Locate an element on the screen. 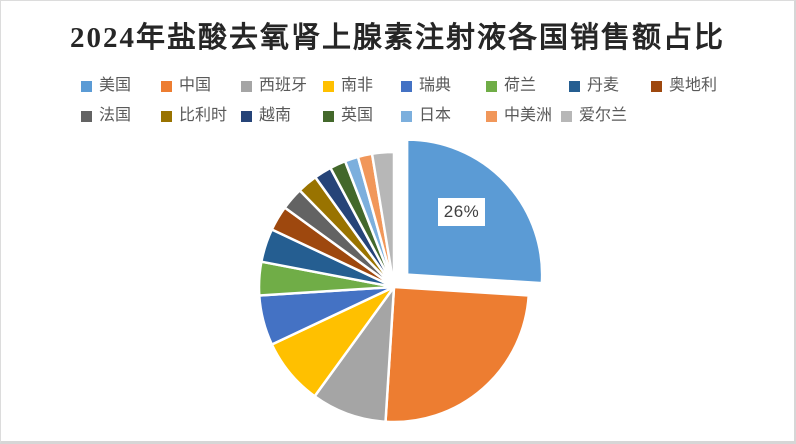  legend-item-label: 荷兰 is located at coordinates (520, 85).